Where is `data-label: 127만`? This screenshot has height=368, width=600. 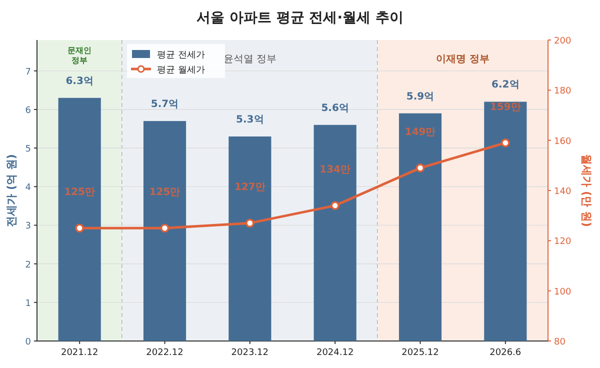 data-label: 127만 is located at coordinates (250, 188).